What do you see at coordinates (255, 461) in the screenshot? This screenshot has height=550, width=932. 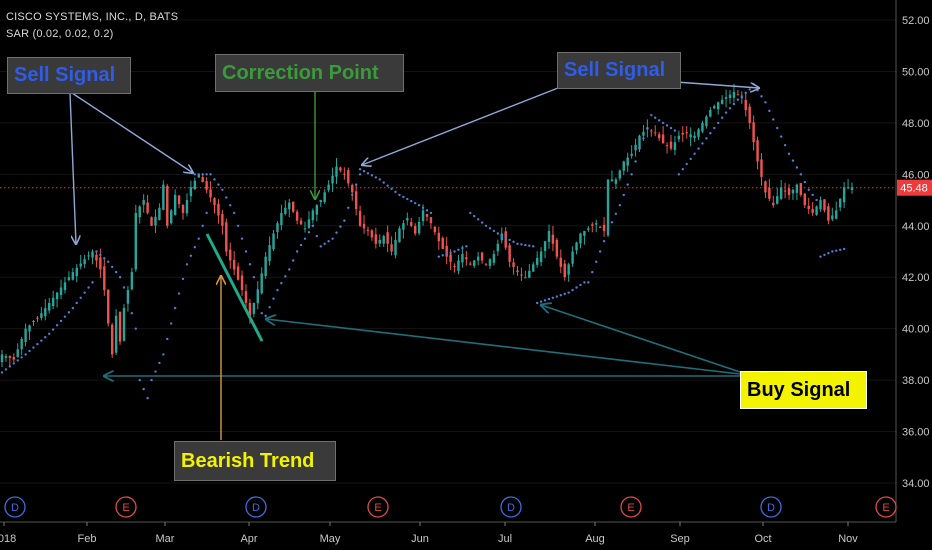 I see `bearish-trend-callout: Bearish Trend` at bounding box center [255, 461].